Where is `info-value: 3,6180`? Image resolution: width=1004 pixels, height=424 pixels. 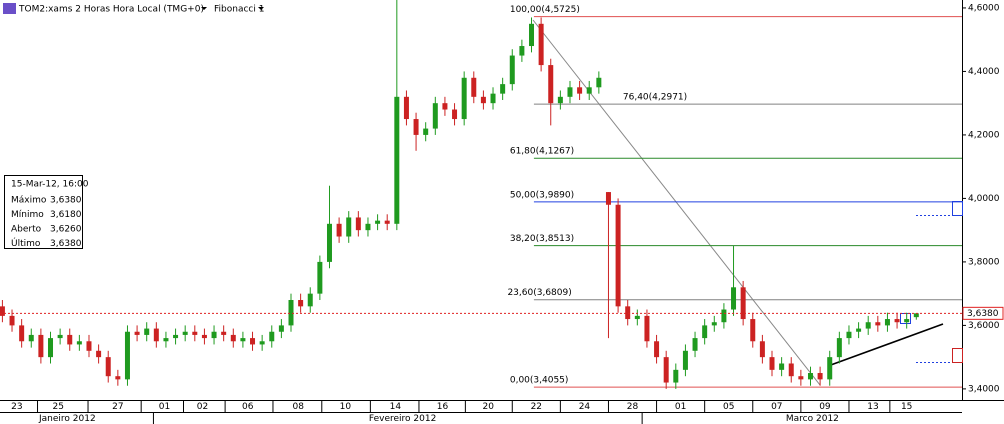 info-value: 3,6180 is located at coordinates (66, 215).